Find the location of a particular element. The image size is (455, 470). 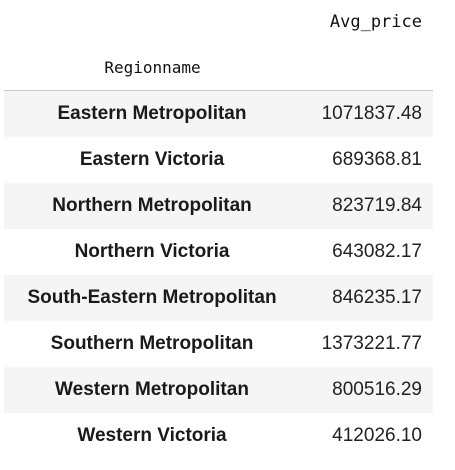

table-row: Southern Metropolitan 1373221.77 is located at coordinates (218, 344).